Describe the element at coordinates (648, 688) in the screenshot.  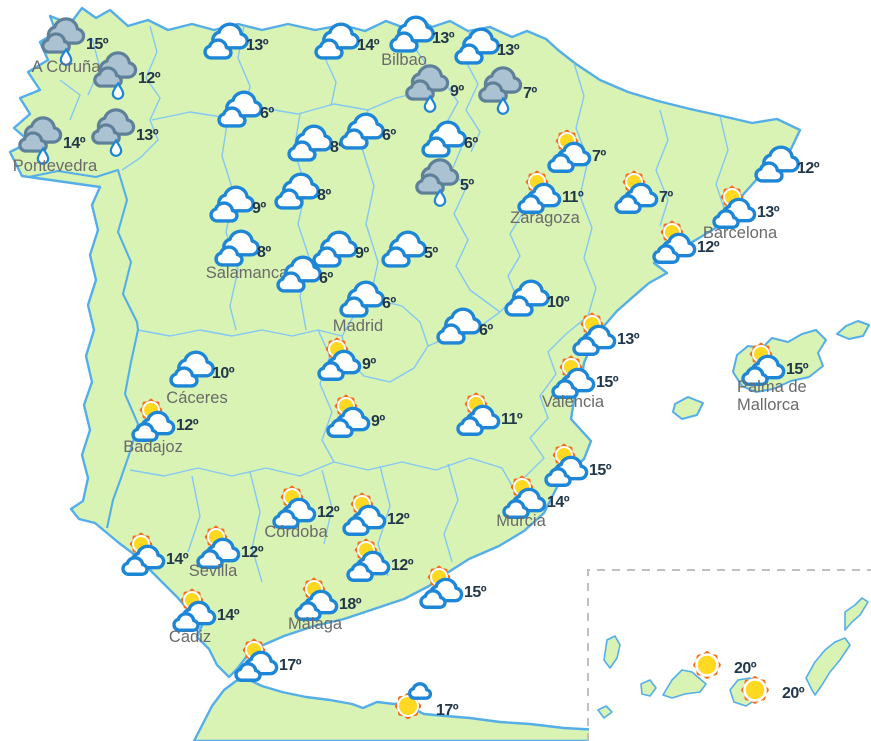
I see `la-gomera-island` at that location.